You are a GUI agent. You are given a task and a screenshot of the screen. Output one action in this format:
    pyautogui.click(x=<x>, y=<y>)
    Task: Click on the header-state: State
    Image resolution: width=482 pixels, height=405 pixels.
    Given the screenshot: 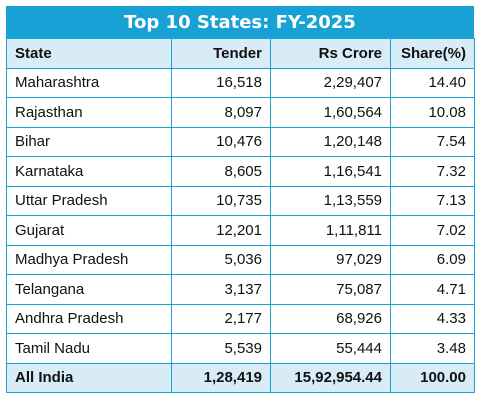 What is the action you would take?
    pyautogui.click(x=89, y=53)
    